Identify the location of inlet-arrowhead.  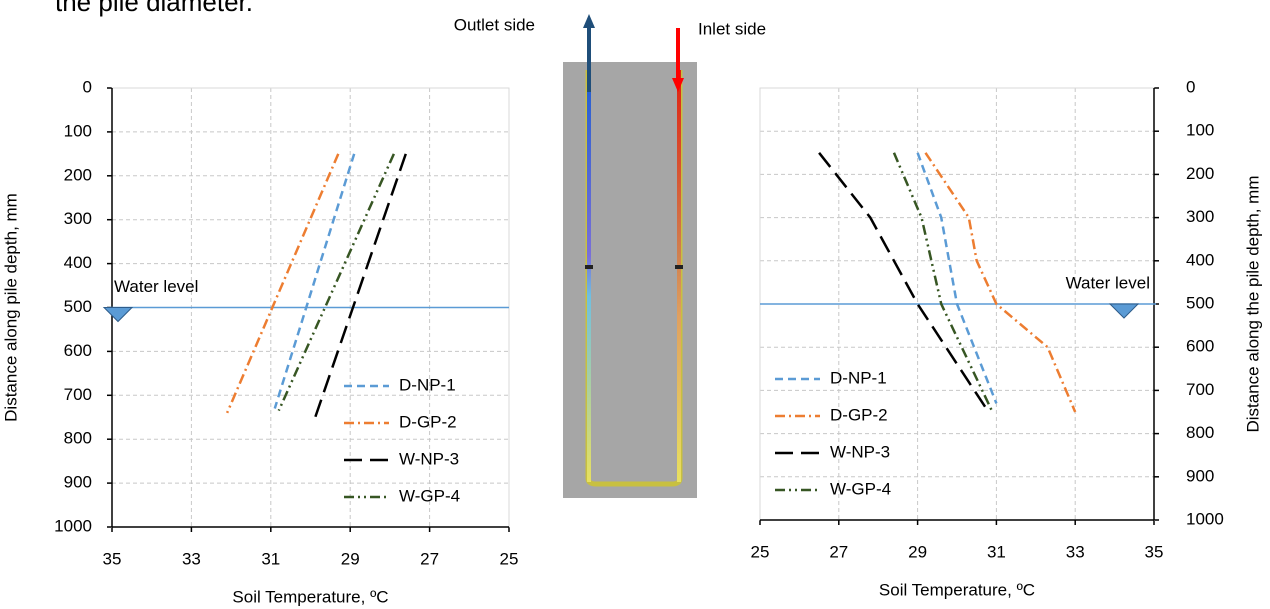
(678, 85).